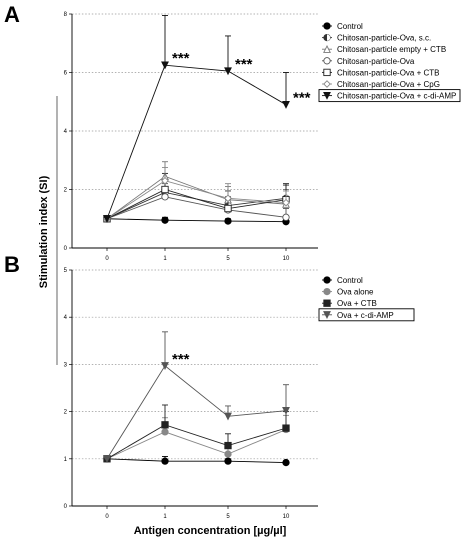 Image resolution: width=475 pixels, height=550 pixels. What do you see at coordinates (66, 191) in the screenshot?
I see `panel-a-y-tick-label: 2` at bounding box center [66, 191].